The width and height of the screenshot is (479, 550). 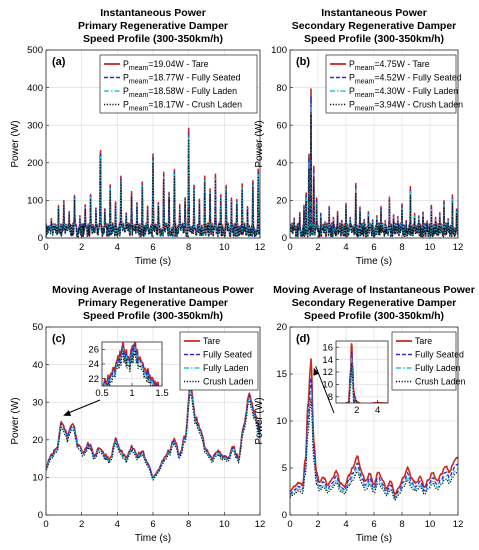 I want to click on y-tick-label: 40, so click(x=37, y=365).